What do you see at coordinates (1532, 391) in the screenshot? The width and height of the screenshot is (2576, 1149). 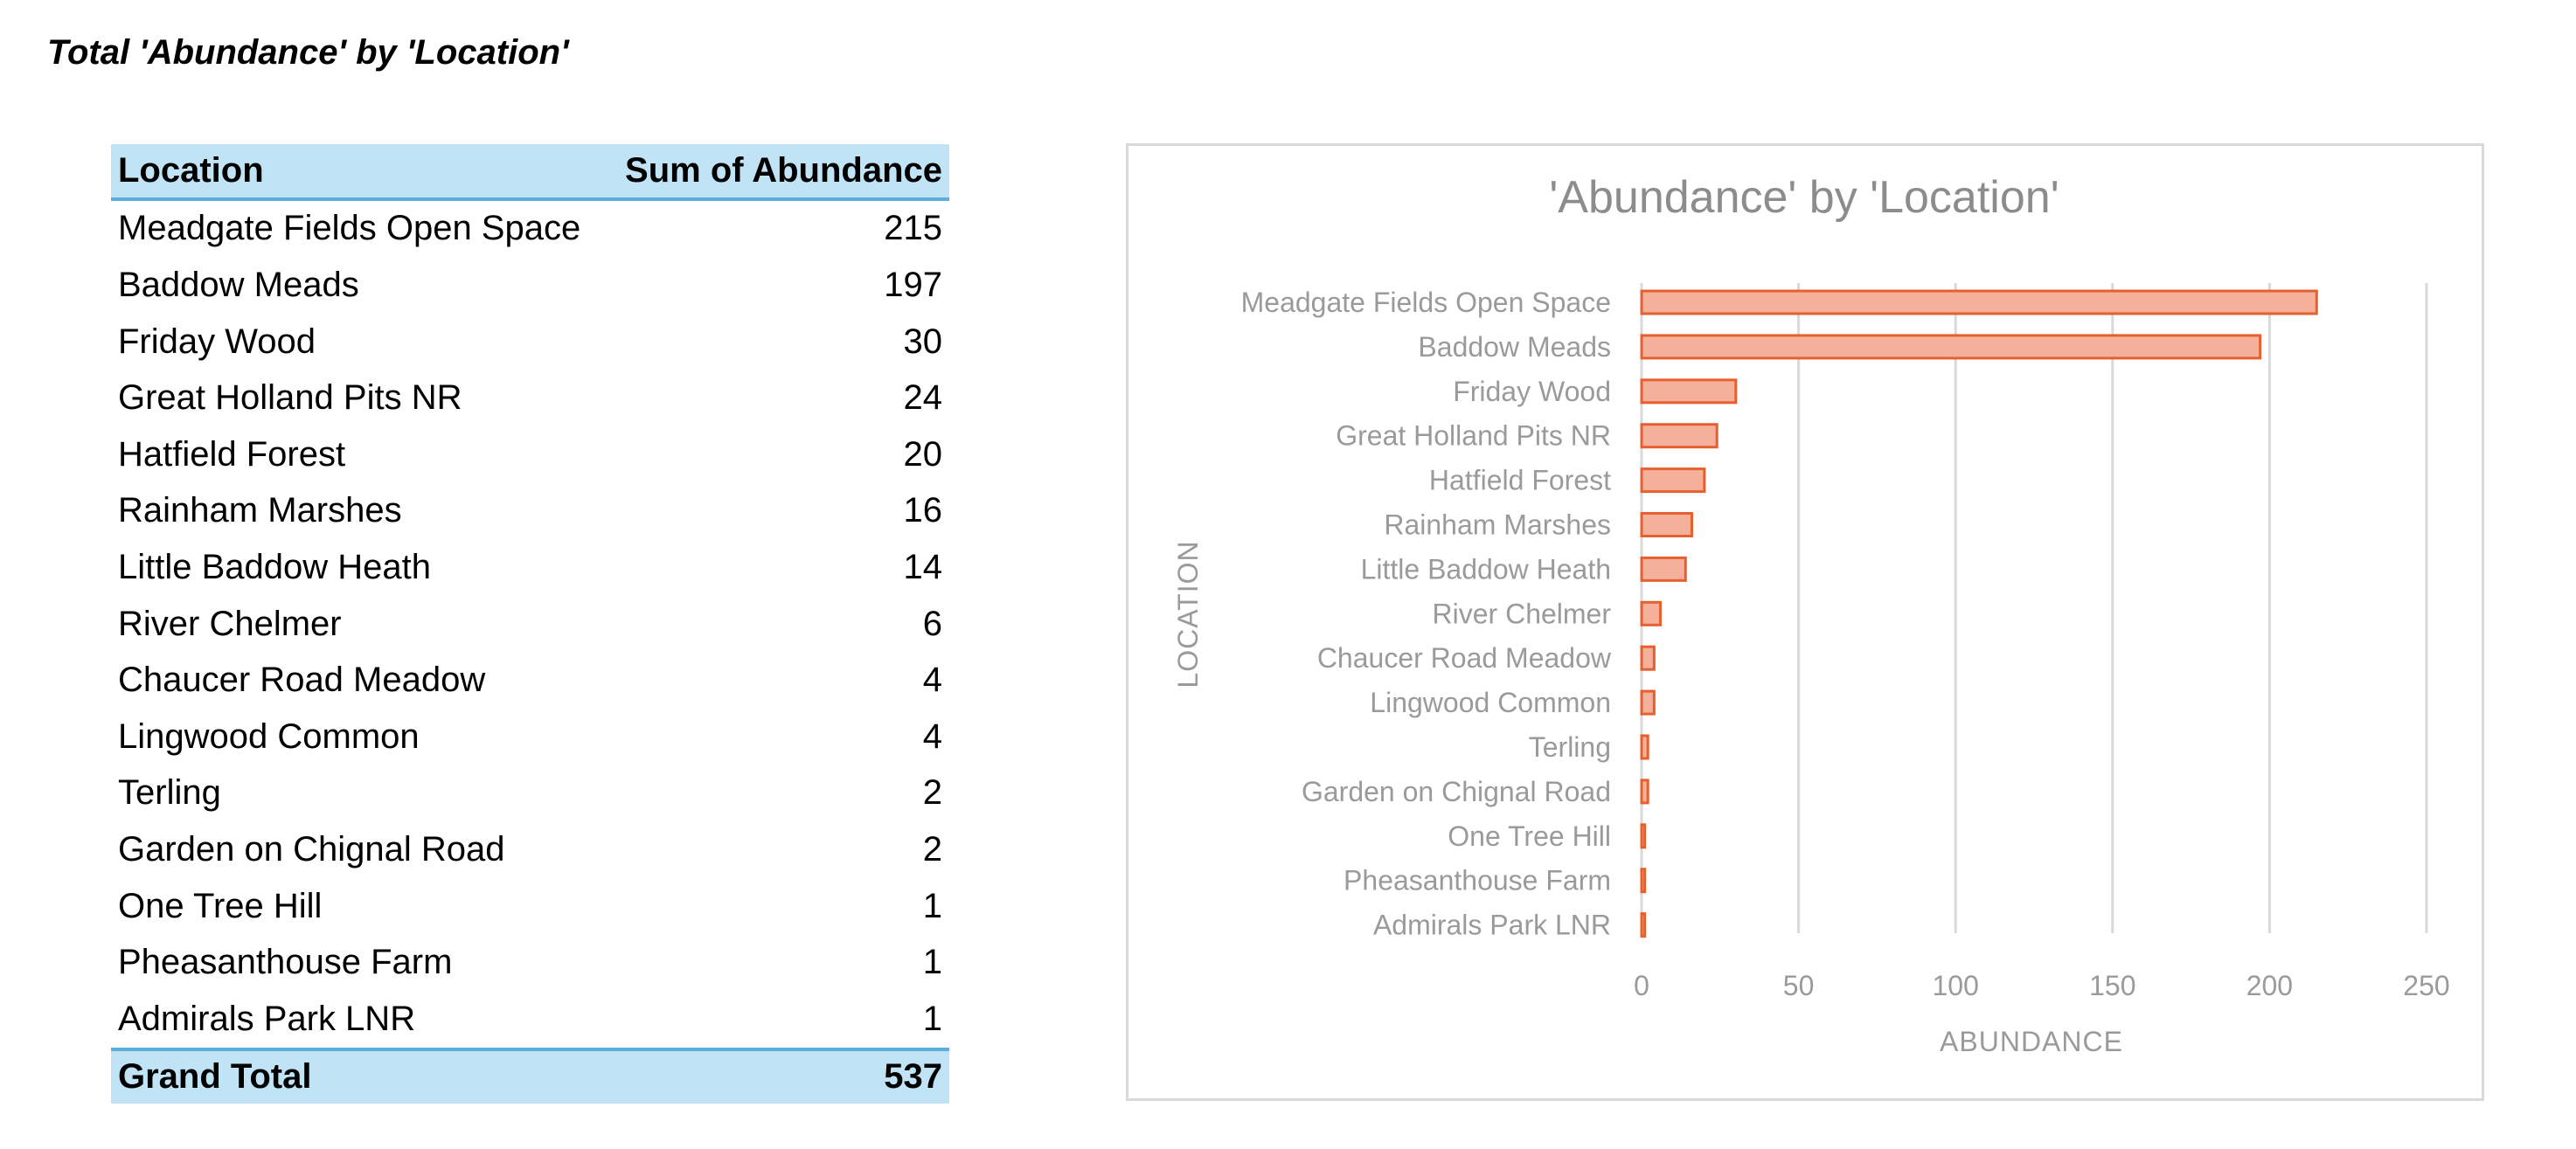 I see `category-label: Friday Wood` at bounding box center [1532, 391].